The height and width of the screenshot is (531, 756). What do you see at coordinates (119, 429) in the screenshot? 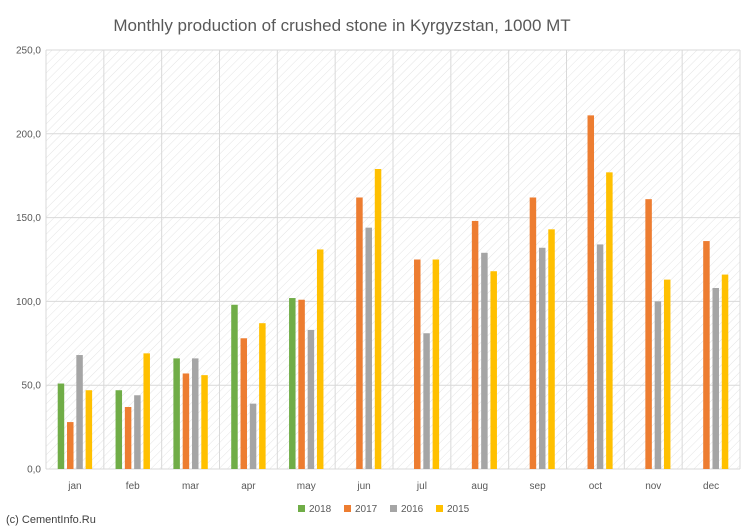
I see `bar-2018-feb` at bounding box center [119, 429].